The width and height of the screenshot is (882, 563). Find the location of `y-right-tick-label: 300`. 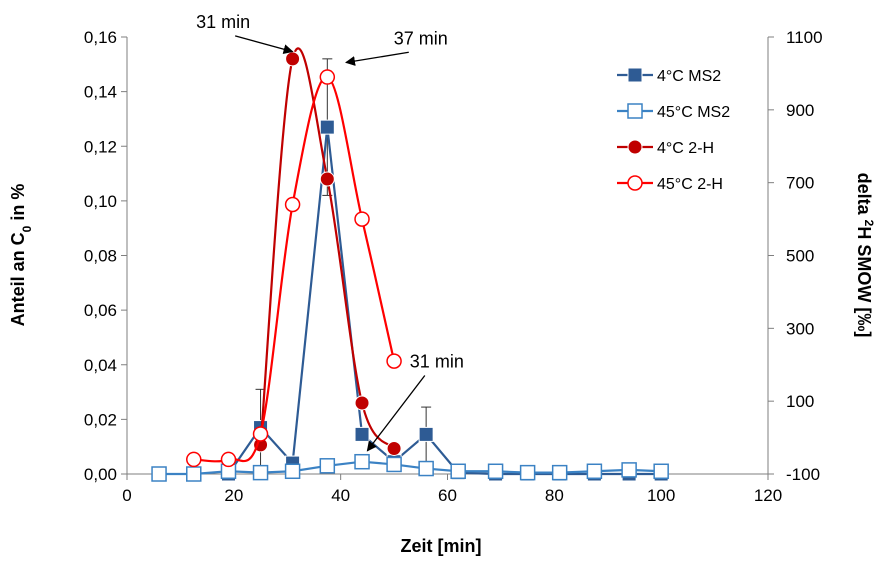

y-right-tick-label: 300 is located at coordinates (800, 328).